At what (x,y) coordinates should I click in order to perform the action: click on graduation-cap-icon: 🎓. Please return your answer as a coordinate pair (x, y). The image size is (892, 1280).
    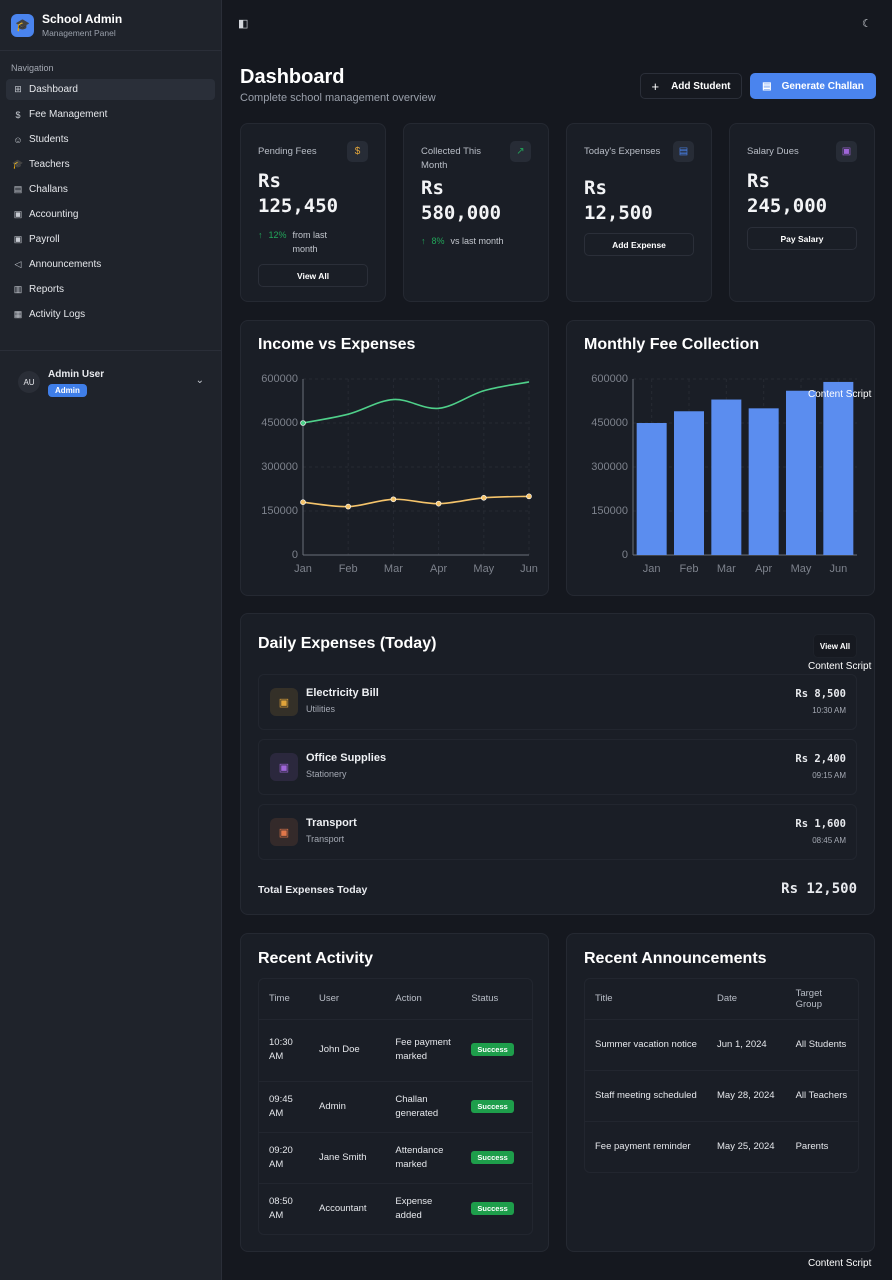
    Looking at the image, I should click on (18, 164).